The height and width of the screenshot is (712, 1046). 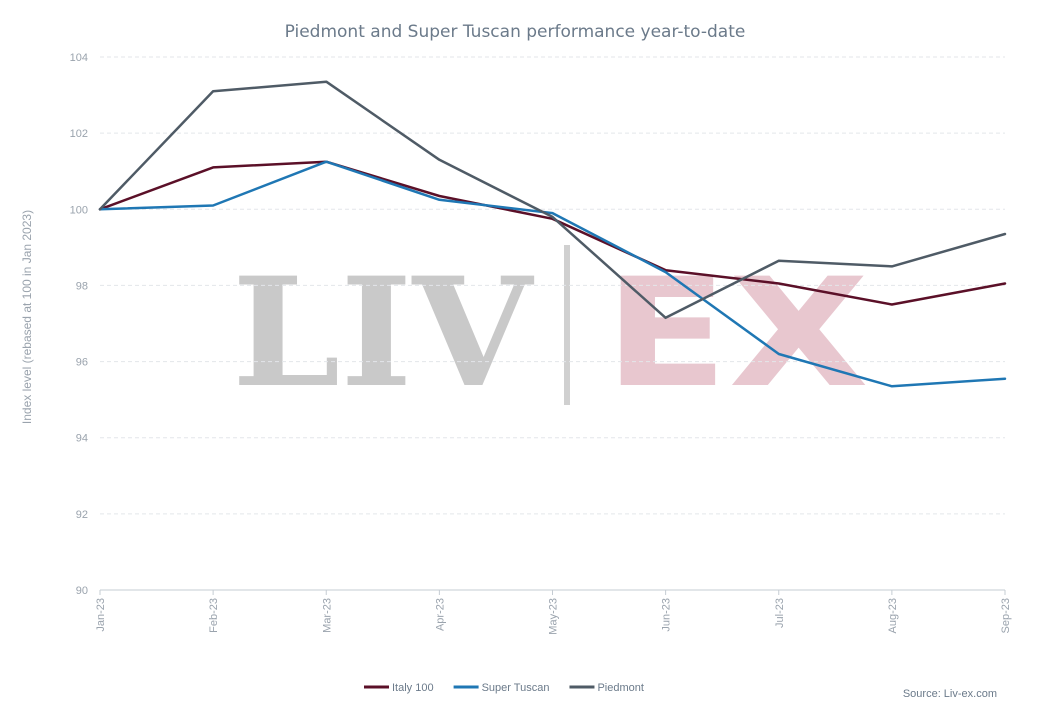 What do you see at coordinates (620, 688) in the screenshot?
I see `legend-label: Piedmont` at bounding box center [620, 688].